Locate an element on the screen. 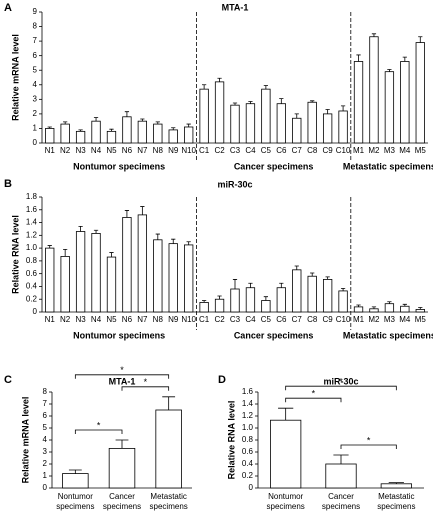 The height and width of the screenshot is (518, 433). x-tick-label: N6 is located at coordinates (127, 319).